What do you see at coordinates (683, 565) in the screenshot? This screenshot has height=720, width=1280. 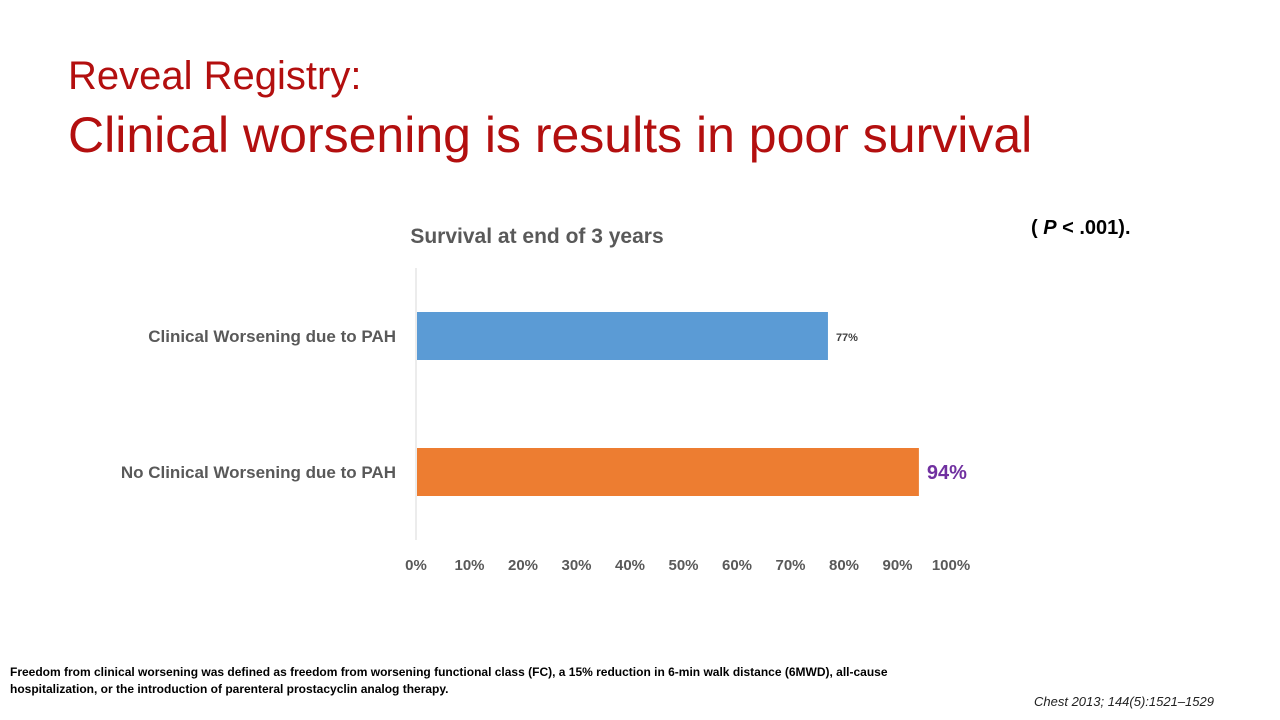 I see `x-tick-label-50: 50%` at bounding box center [683, 565].